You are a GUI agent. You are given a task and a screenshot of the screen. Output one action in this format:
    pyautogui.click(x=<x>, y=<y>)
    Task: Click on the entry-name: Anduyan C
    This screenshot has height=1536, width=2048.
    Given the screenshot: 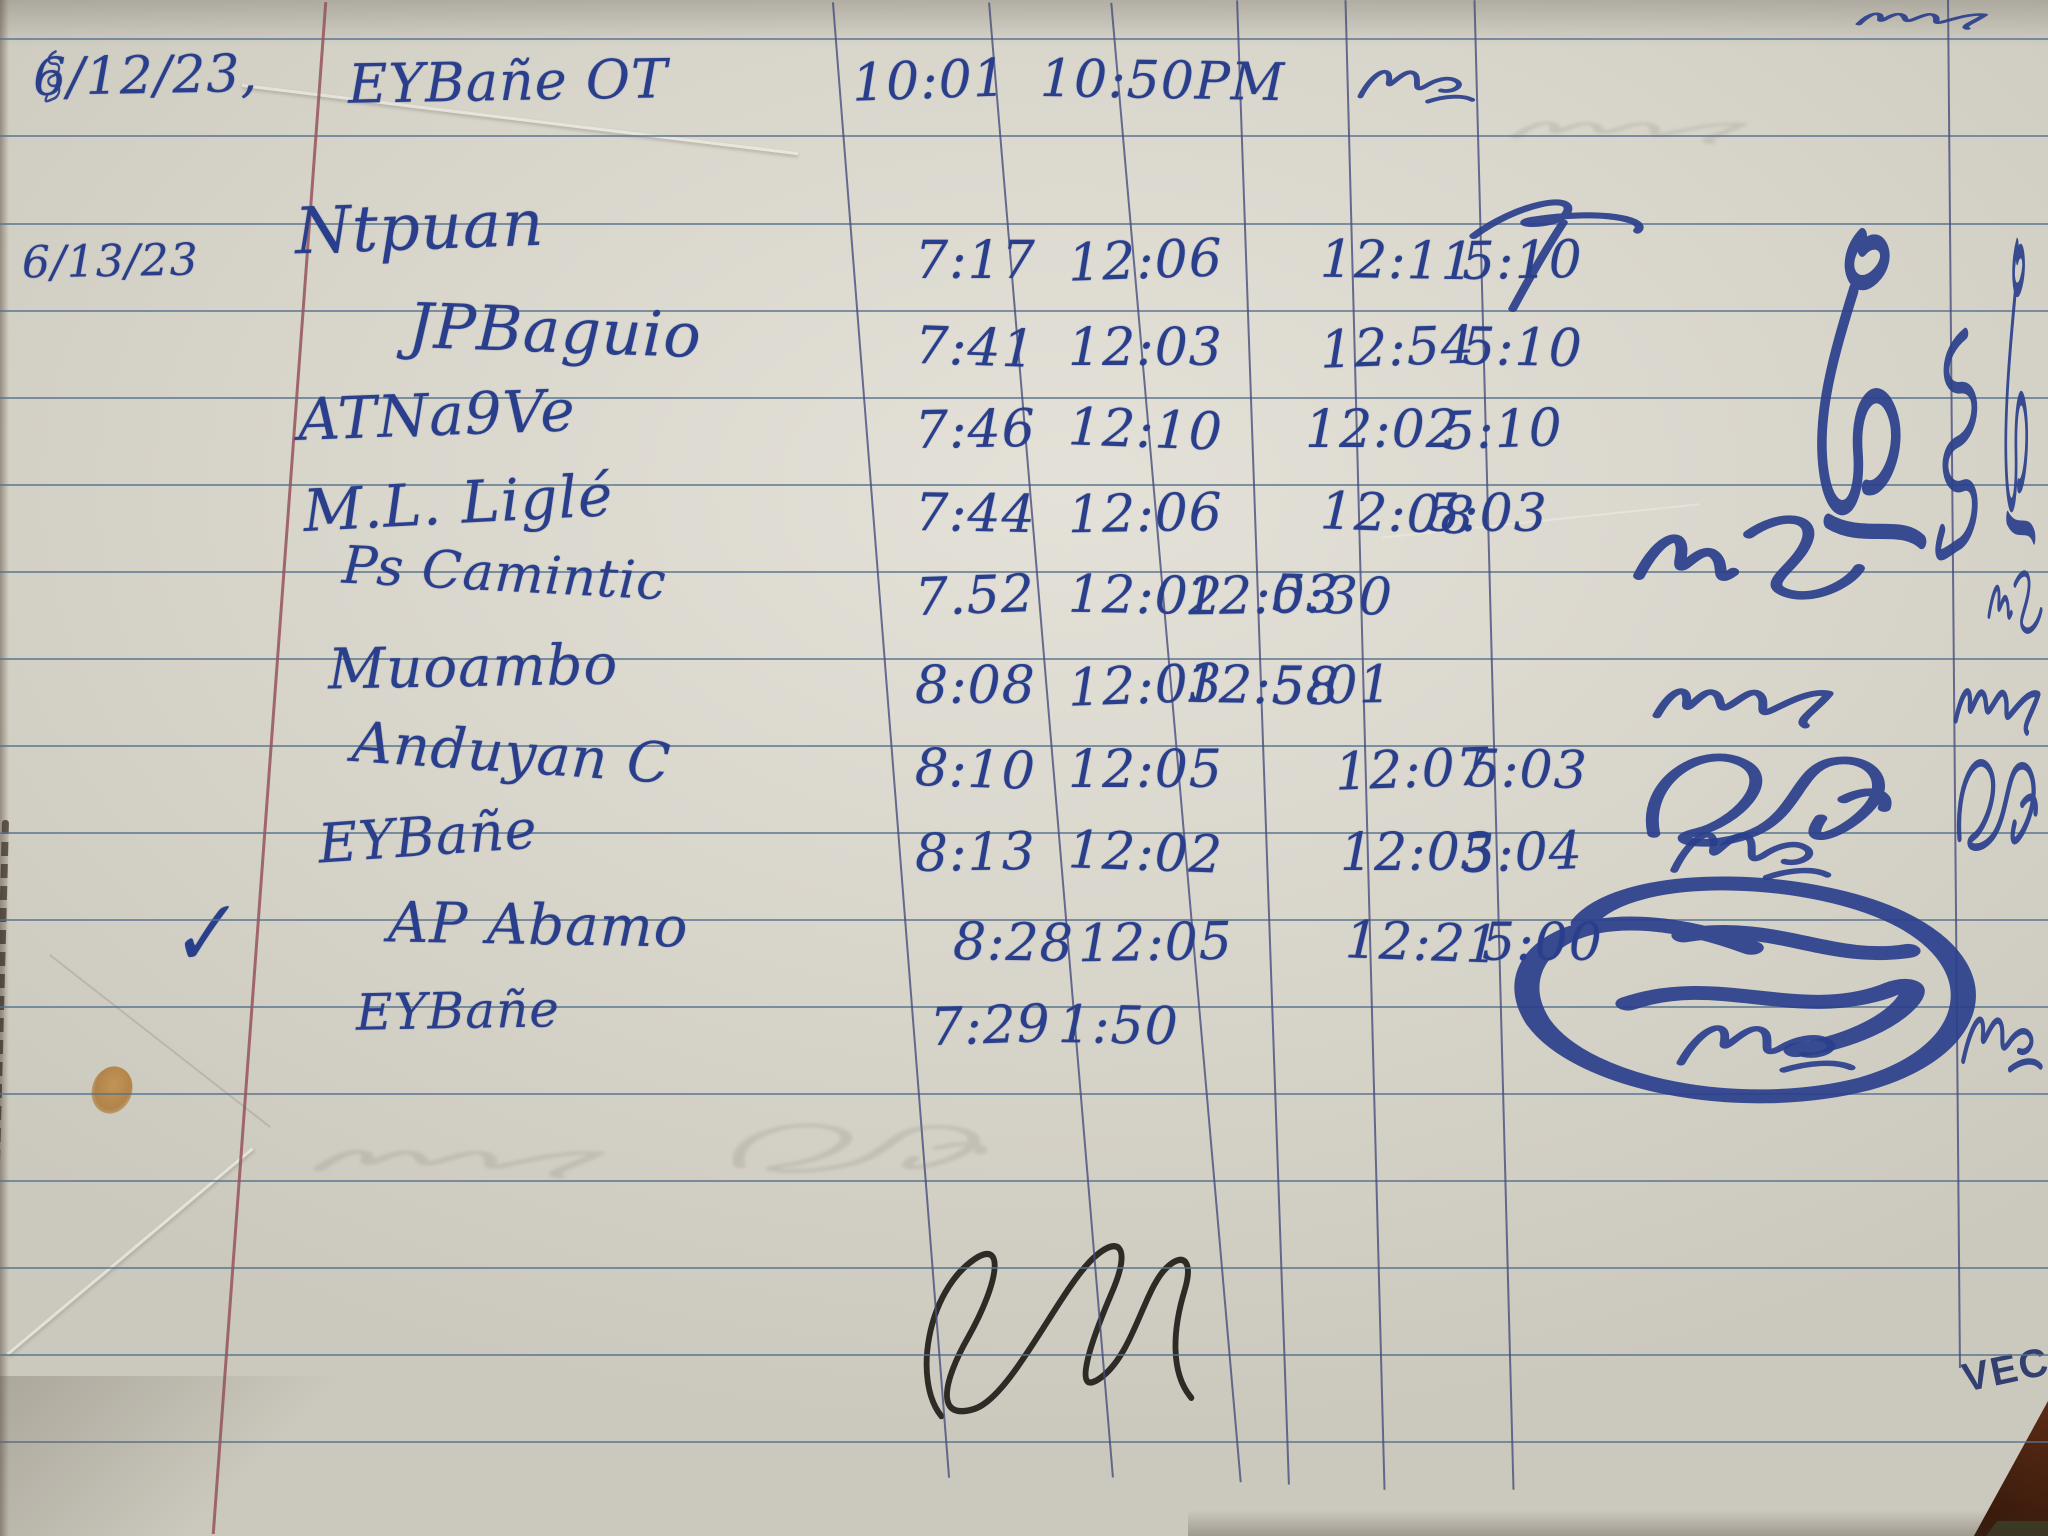 What is the action you would take?
    pyautogui.click(x=512, y=753)
    